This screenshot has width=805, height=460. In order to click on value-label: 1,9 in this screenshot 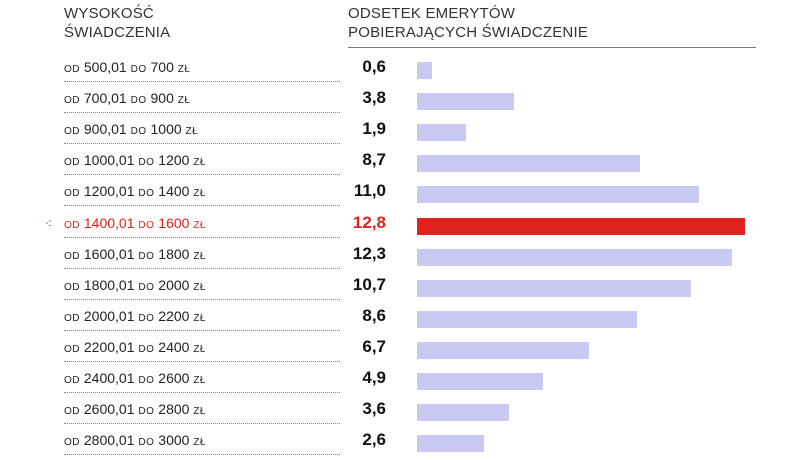, I will do `click(374, 129)`.